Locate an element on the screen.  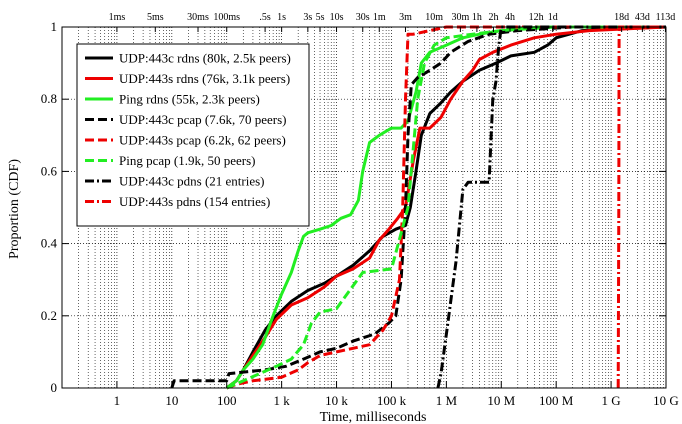
legend-label-1: UDP:443c rdns (80k, 2.5k peers) is located at coordinates (205, 58).